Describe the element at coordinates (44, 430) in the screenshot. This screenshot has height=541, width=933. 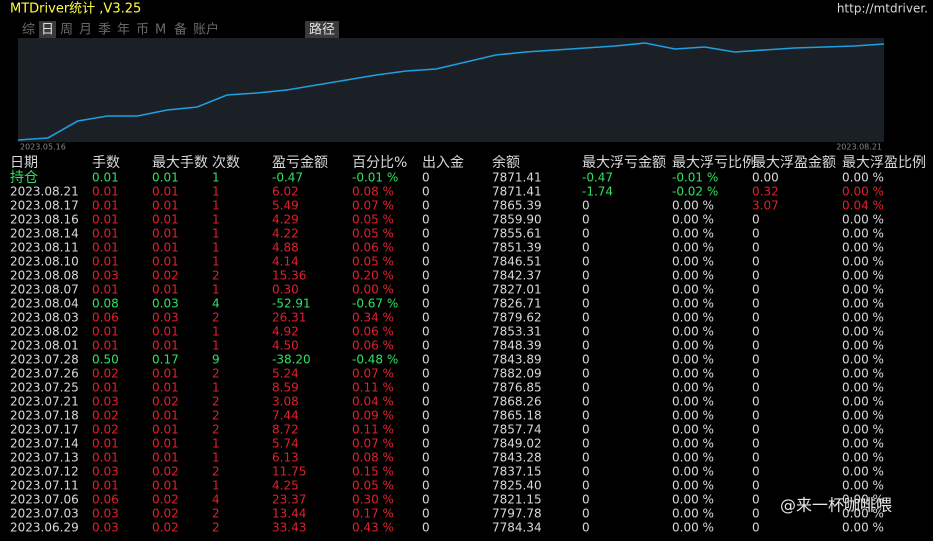
I see `table-cell: 2023.07.17` at that location.